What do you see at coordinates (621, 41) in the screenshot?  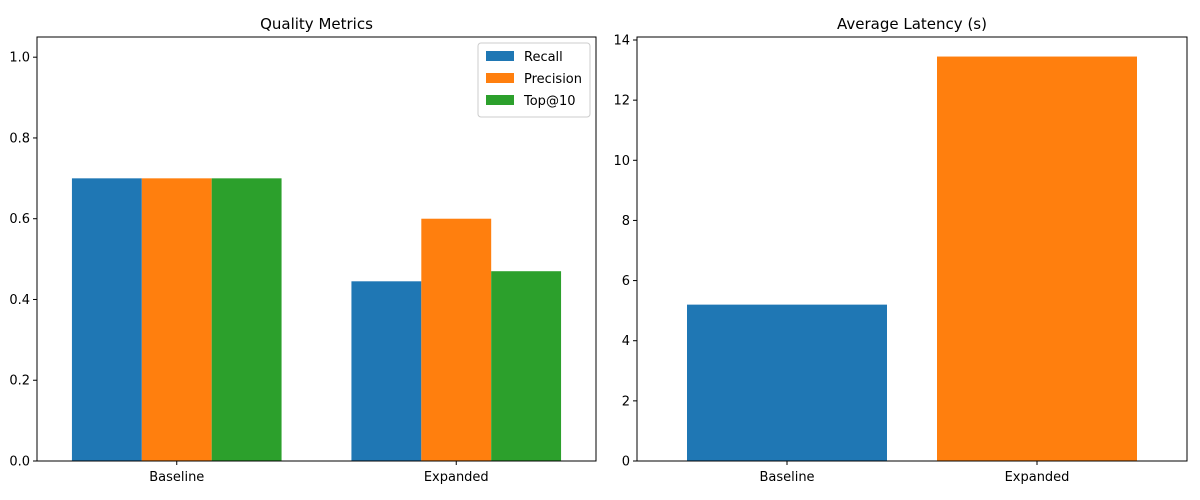 I see `y-tick-label: 14` at bounding box center [621, 41].